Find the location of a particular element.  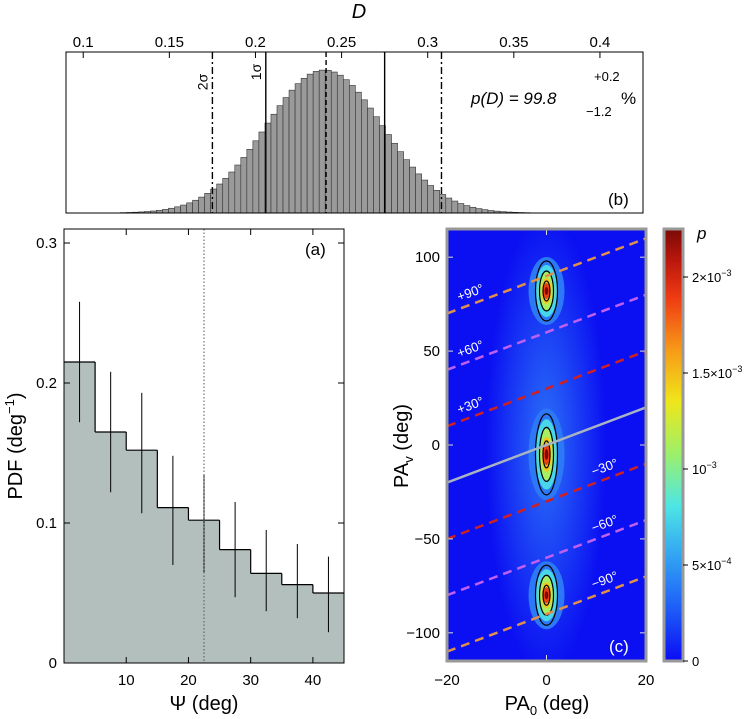

panel-a-y-tick-label: 0 is located at coordinates (53, 663).